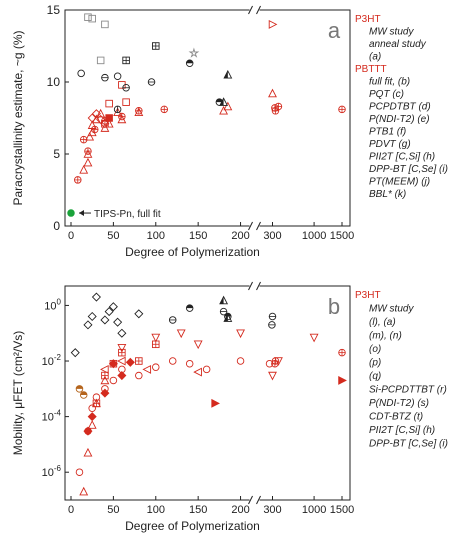 This screenshot has height=559, width=459. Describe the element at coordinates (18, 117) in the screenshot. I see `y-axis-label: Paracrystallinity estimate, ~g (%)` at that location.